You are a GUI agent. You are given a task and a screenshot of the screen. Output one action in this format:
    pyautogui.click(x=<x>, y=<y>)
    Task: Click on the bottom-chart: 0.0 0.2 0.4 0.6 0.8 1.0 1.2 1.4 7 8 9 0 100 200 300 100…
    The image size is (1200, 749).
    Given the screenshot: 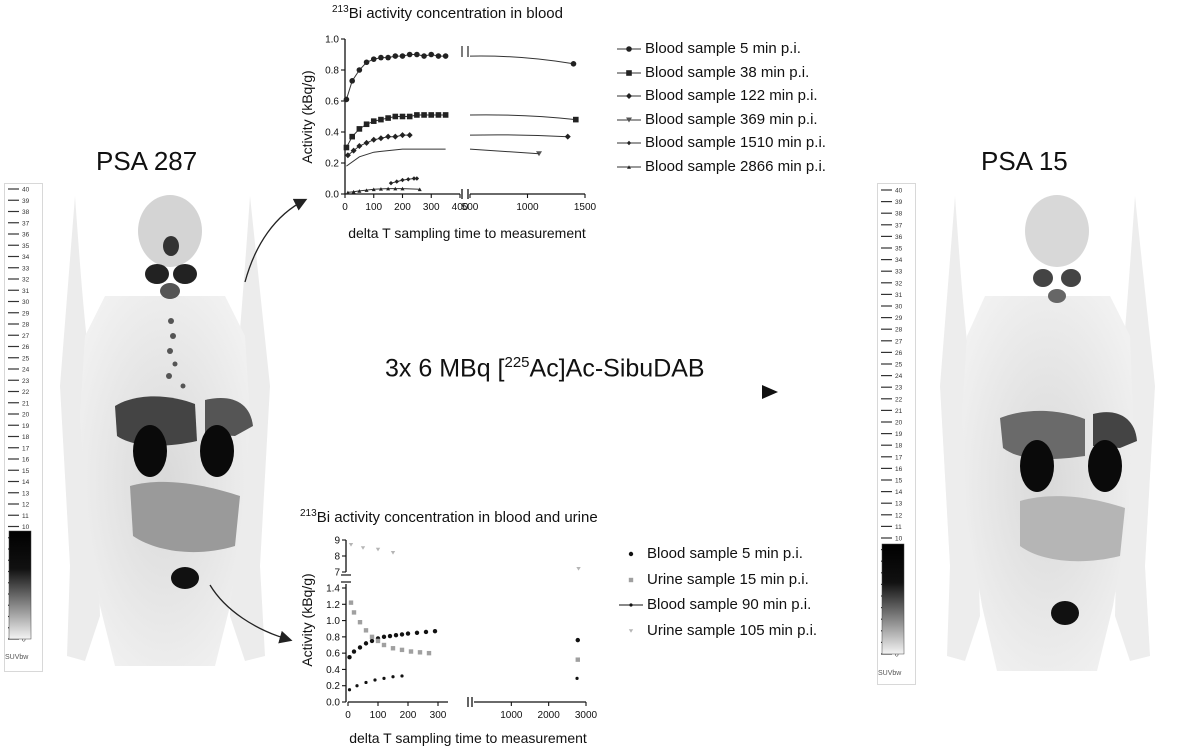 What is the action you would take?
    pyautogui.click(x=448, y=641)
    